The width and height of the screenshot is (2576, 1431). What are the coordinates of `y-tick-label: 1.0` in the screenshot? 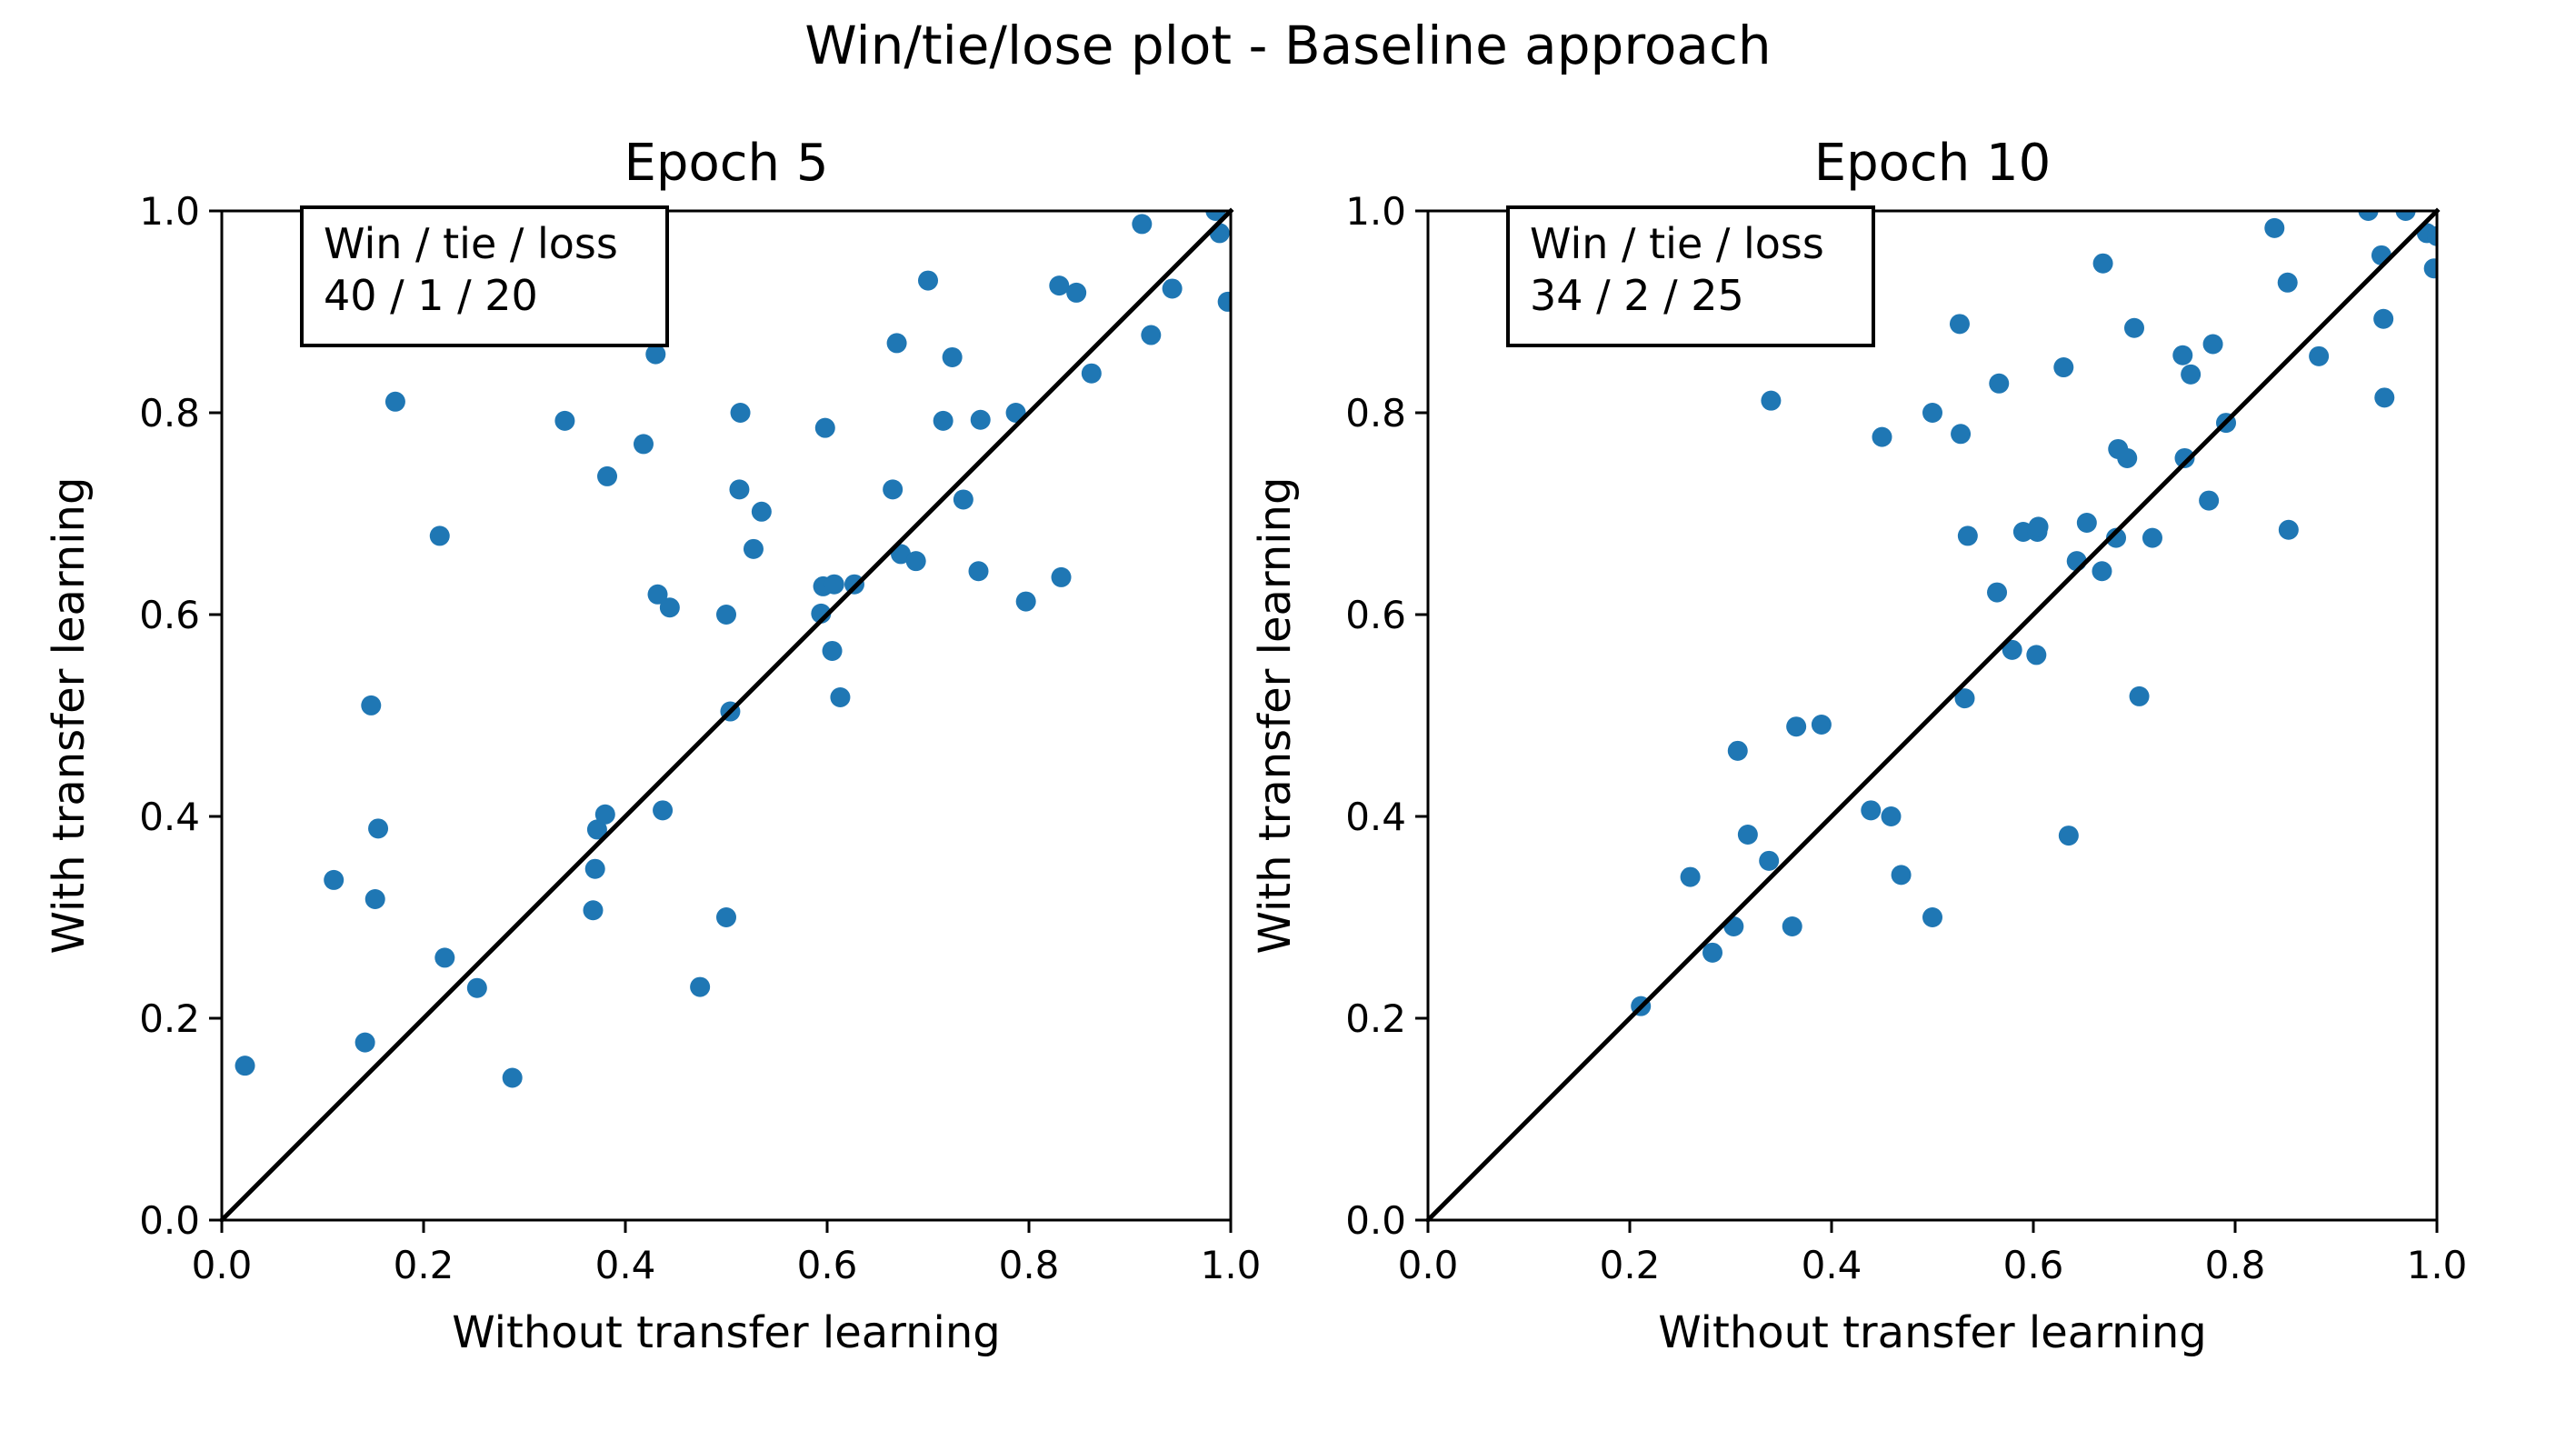 It's located at (1375, 211).